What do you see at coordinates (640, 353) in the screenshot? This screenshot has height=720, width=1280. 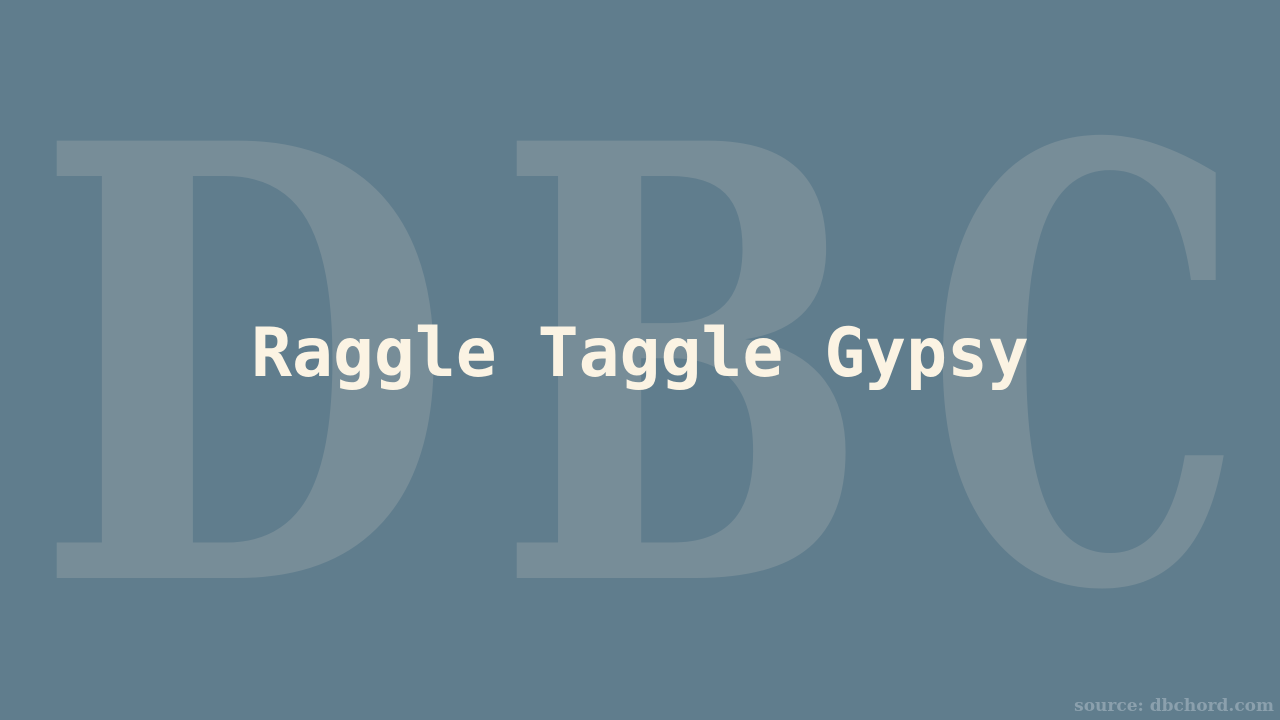 I see `song-title: Raggle Taggle Gypsy` at bounding box center [640, 353].